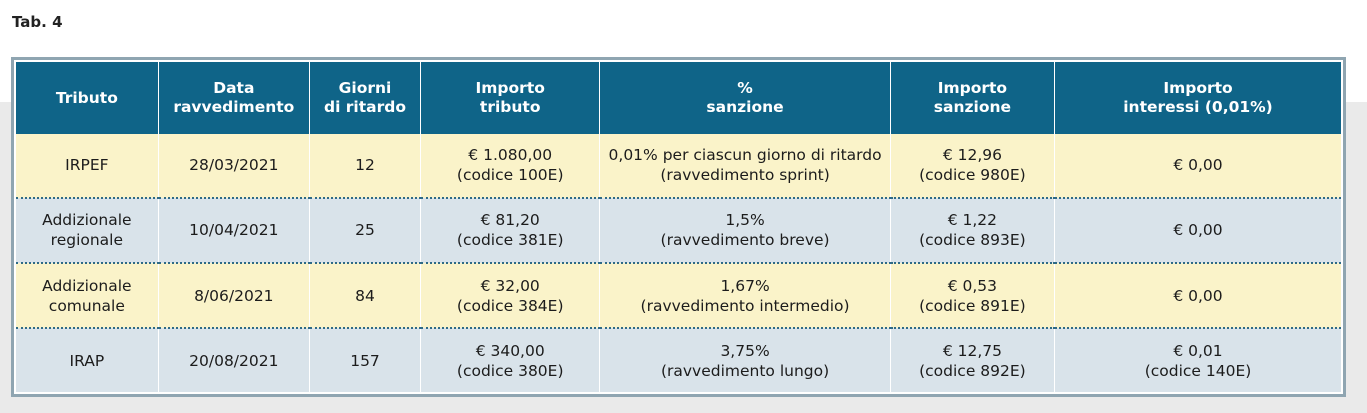 The image size is (1367, 413). I want to click on cell-line: € 81,20, so click(510, 220).